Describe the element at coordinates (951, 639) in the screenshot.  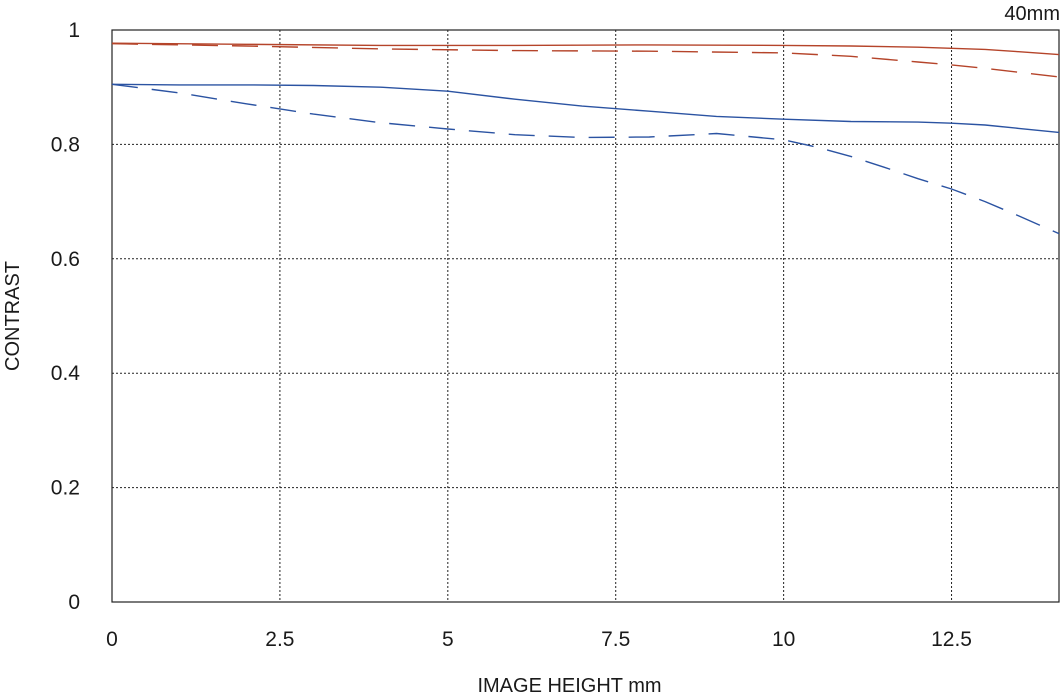
I see `x-tick-label: 12.5` at that location.